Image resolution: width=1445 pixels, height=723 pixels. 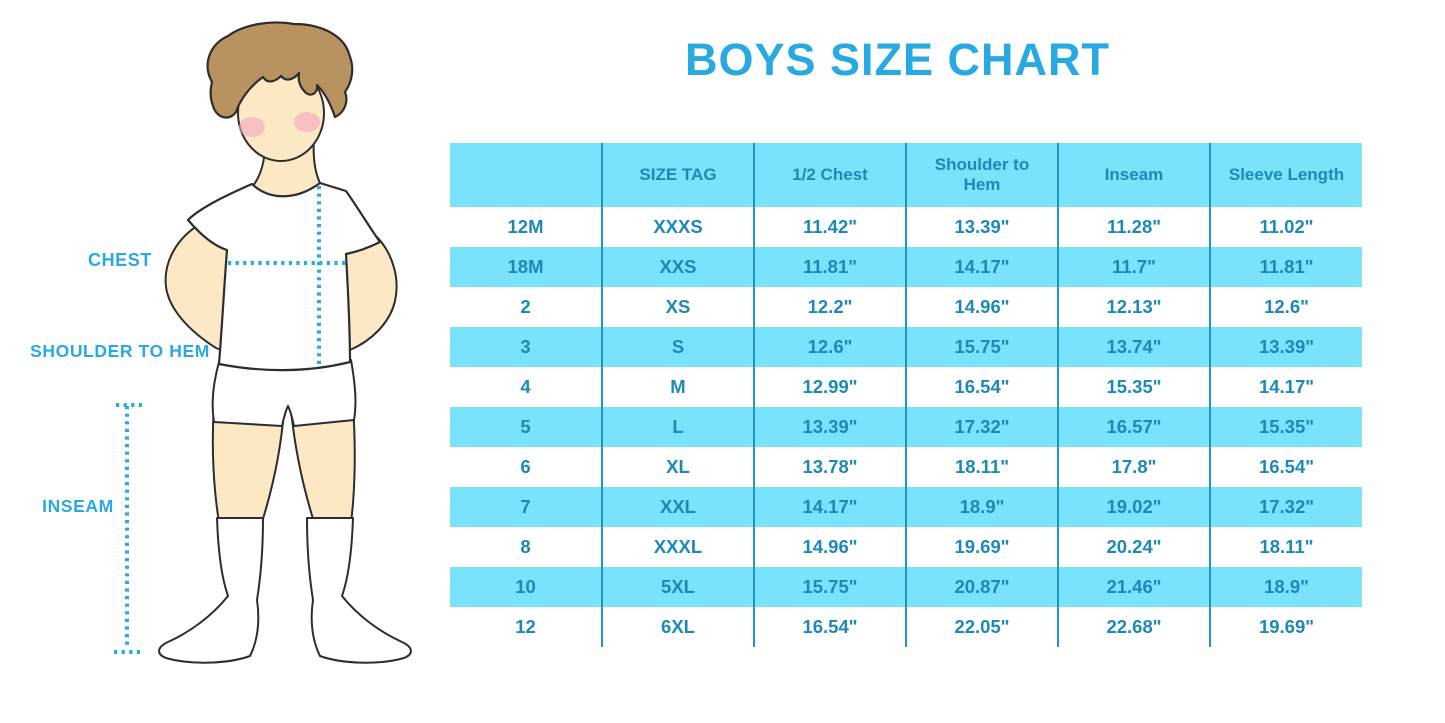 What do you see at coordinates (677, 587) in the screenshot?
I see `table-cell: 5XL` at bounding box center [677, 587].